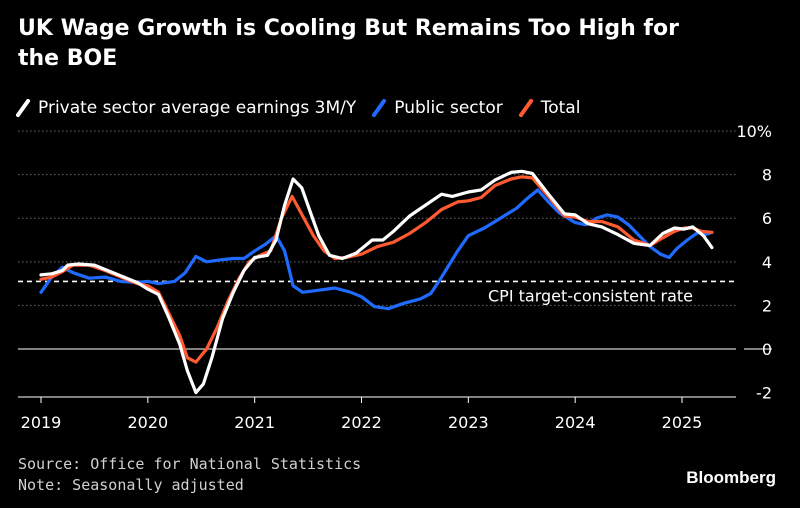  What do you see at coordinates (682, 422) in the screenshot?
I see `x-tick-label: 2025` at bounding box center [682, 422].